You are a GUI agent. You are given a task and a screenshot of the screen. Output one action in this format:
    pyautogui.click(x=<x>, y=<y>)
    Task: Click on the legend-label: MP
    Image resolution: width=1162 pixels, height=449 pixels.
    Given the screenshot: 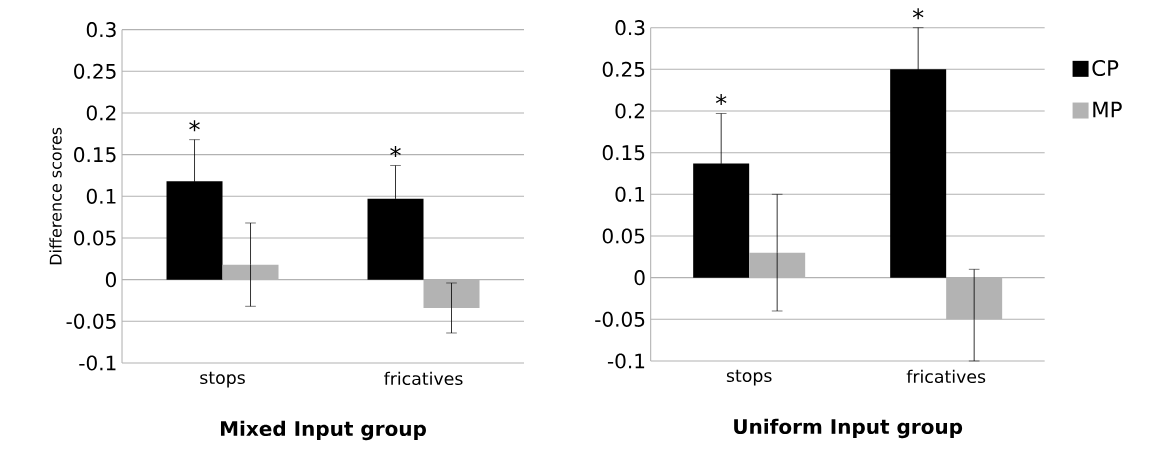 What is the action you would take?
    pyautogui.click(x=1107, y=109)
    